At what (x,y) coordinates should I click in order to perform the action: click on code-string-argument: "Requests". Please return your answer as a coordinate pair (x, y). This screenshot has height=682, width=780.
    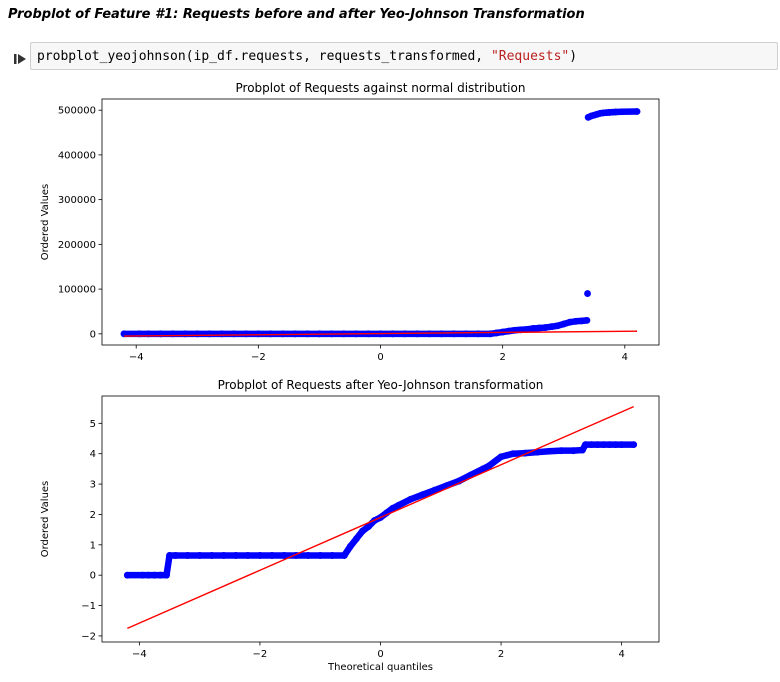
    Looking at the image, I should click on (530, 56).